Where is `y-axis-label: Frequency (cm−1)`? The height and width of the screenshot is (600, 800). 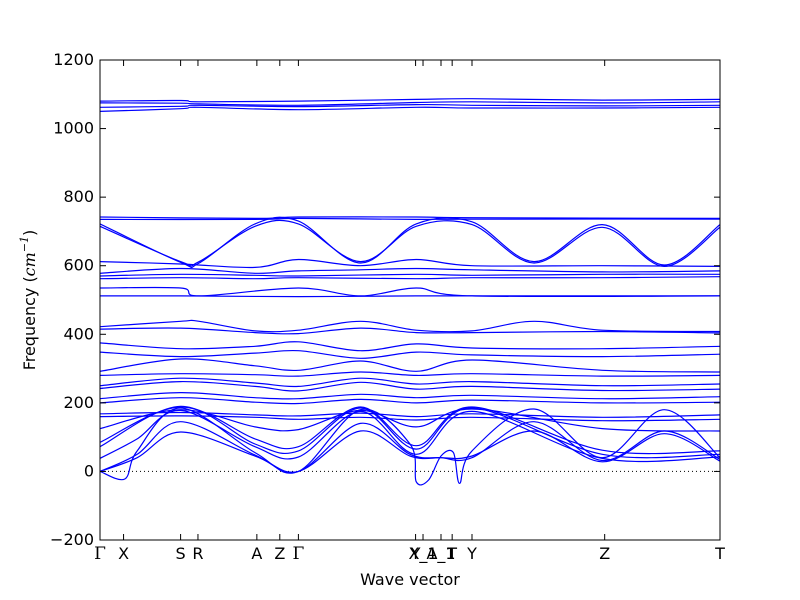
y-axis-label: Frequency (cm−1) is located at coordinates (28, 300).